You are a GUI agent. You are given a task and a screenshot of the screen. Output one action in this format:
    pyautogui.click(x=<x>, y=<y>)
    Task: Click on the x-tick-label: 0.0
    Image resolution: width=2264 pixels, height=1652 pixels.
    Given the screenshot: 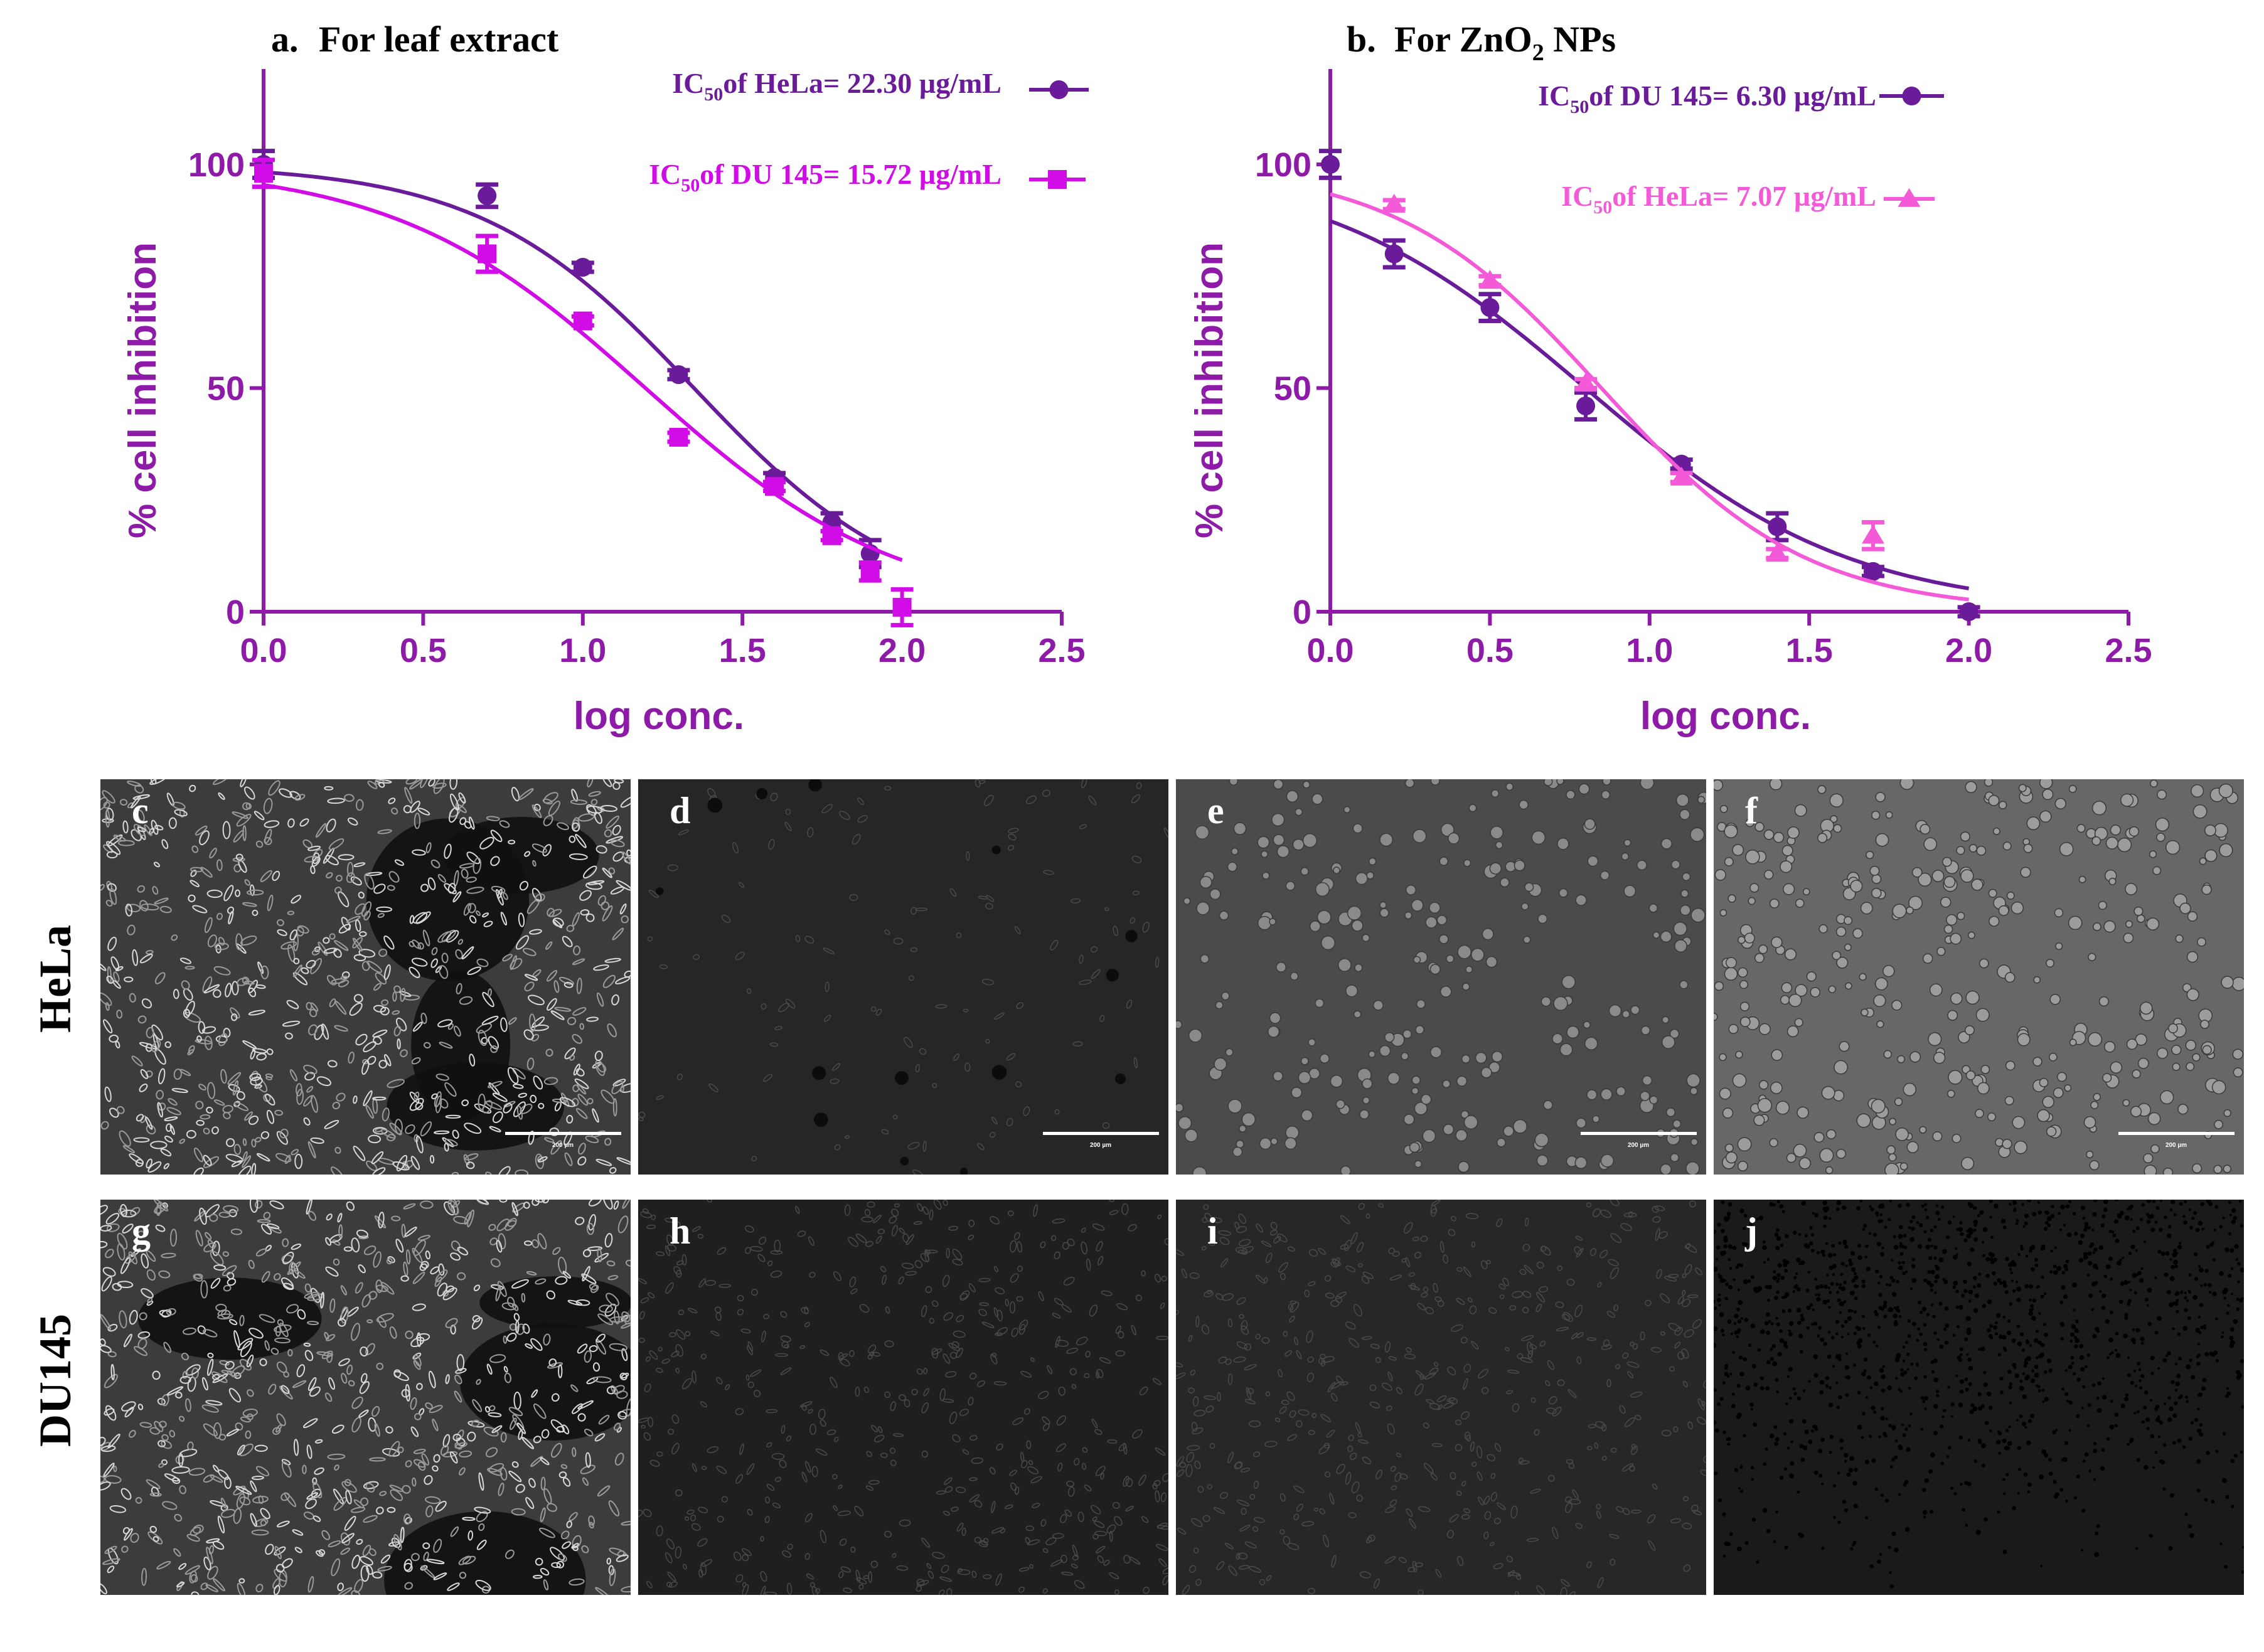 What is the action you would take?
    pyautogui.click(x=263, y=651)
    